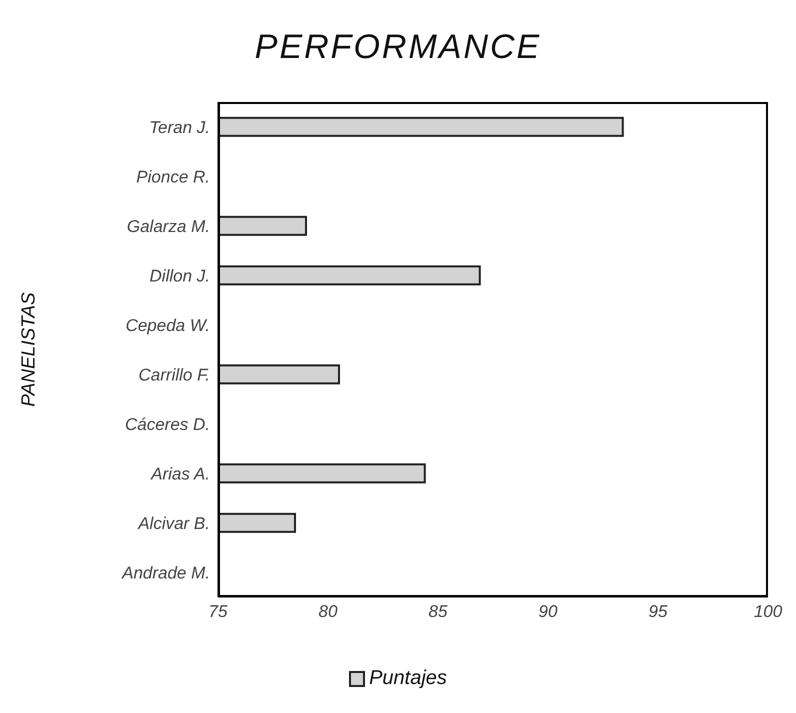 Image resolution: width=796 pixels, height=713 pixels. I want to click on y-tick-label: Cáceres D., so click(167, 424).